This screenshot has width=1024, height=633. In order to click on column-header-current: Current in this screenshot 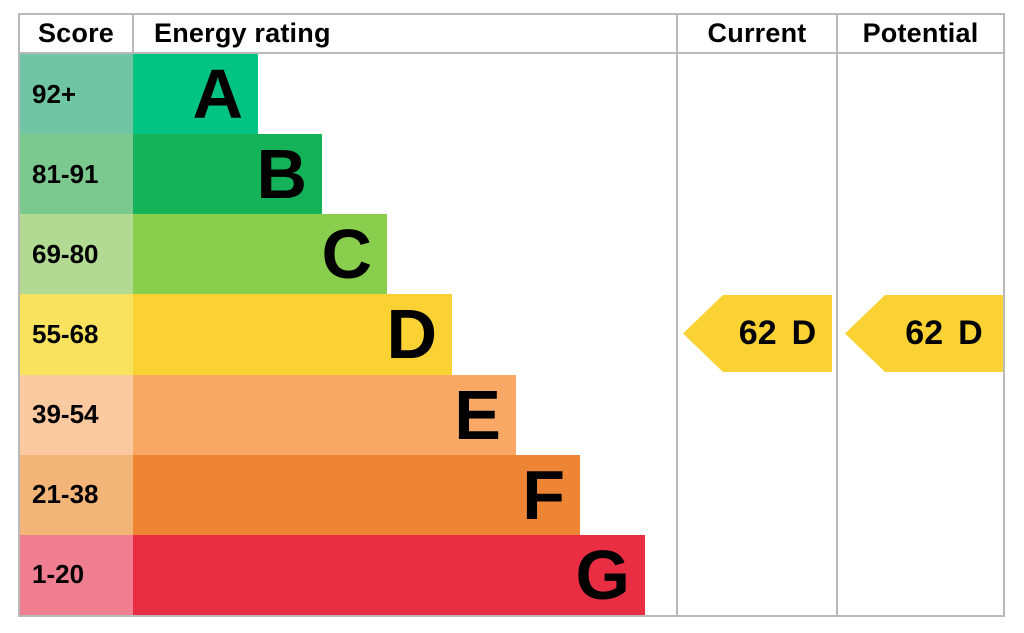, I will do `click(757, 33)`.